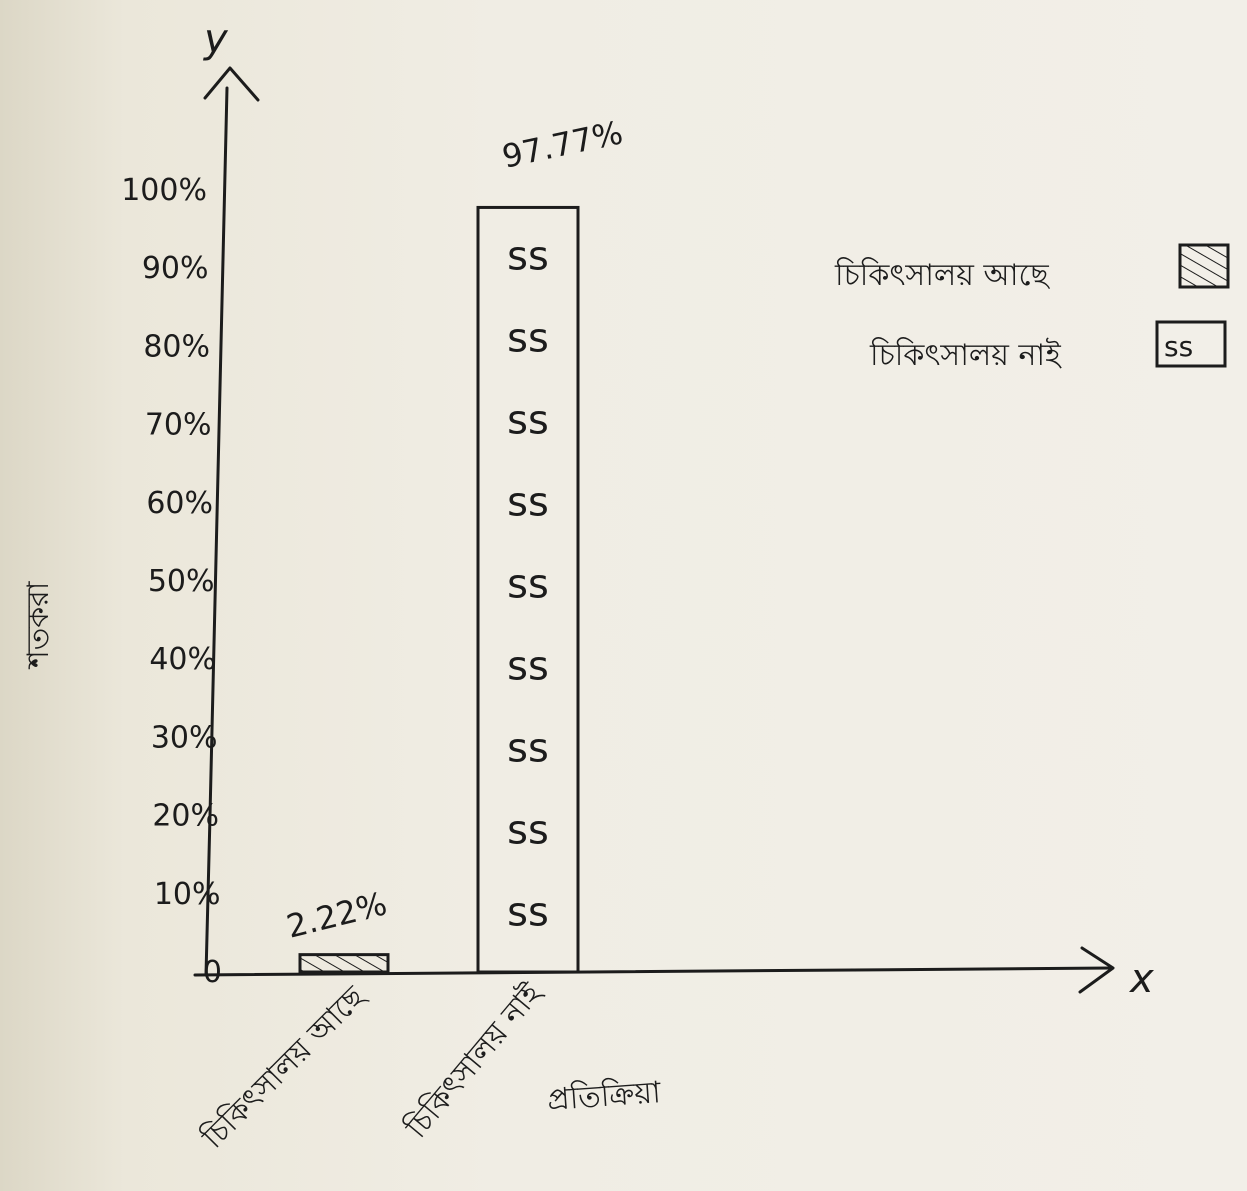  I want to click on category-label-2: চিকিৎসালয় নাই, so click(474, 1060).